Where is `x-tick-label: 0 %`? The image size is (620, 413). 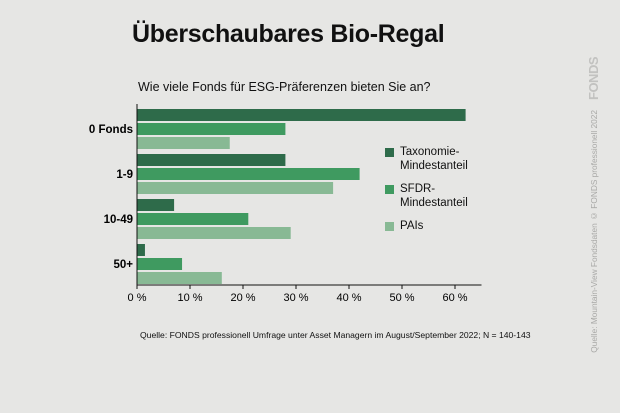 x-tick-label: 0 % is located at coordinates (137, 298).